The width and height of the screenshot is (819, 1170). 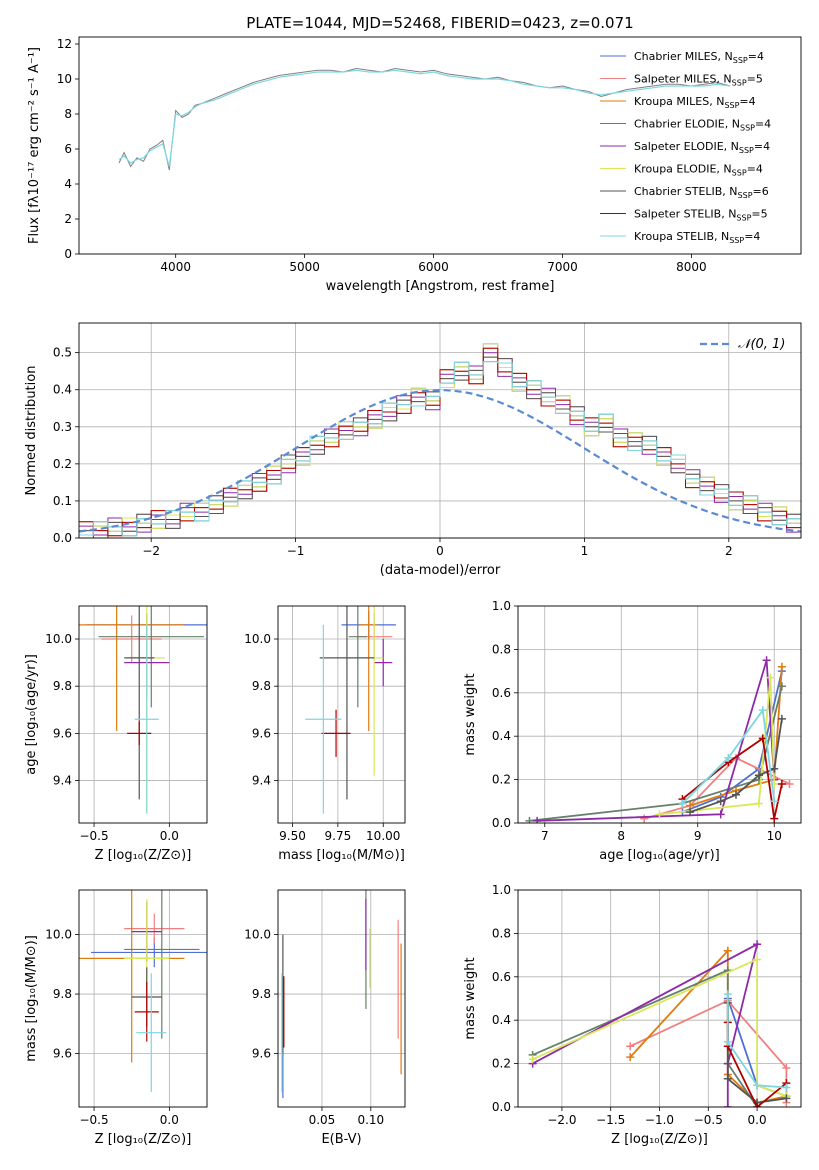 What do you see at coordinates (440, 286) in the screenshot?
I see `x-axis-label: wavelength [Angstrom, rest frame]` at bounding box center [440, 286].